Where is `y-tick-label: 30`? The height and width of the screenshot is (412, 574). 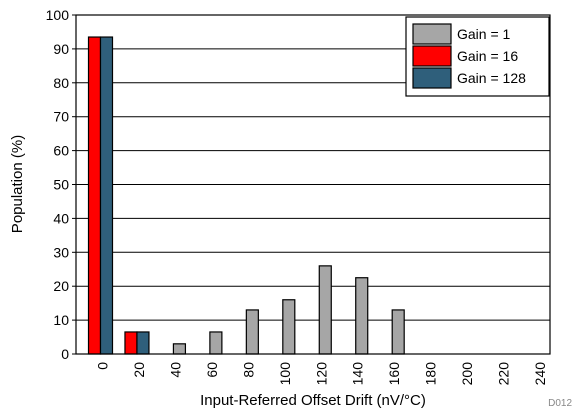
y-tick-label: 30 is located at coordinates (61, 252).